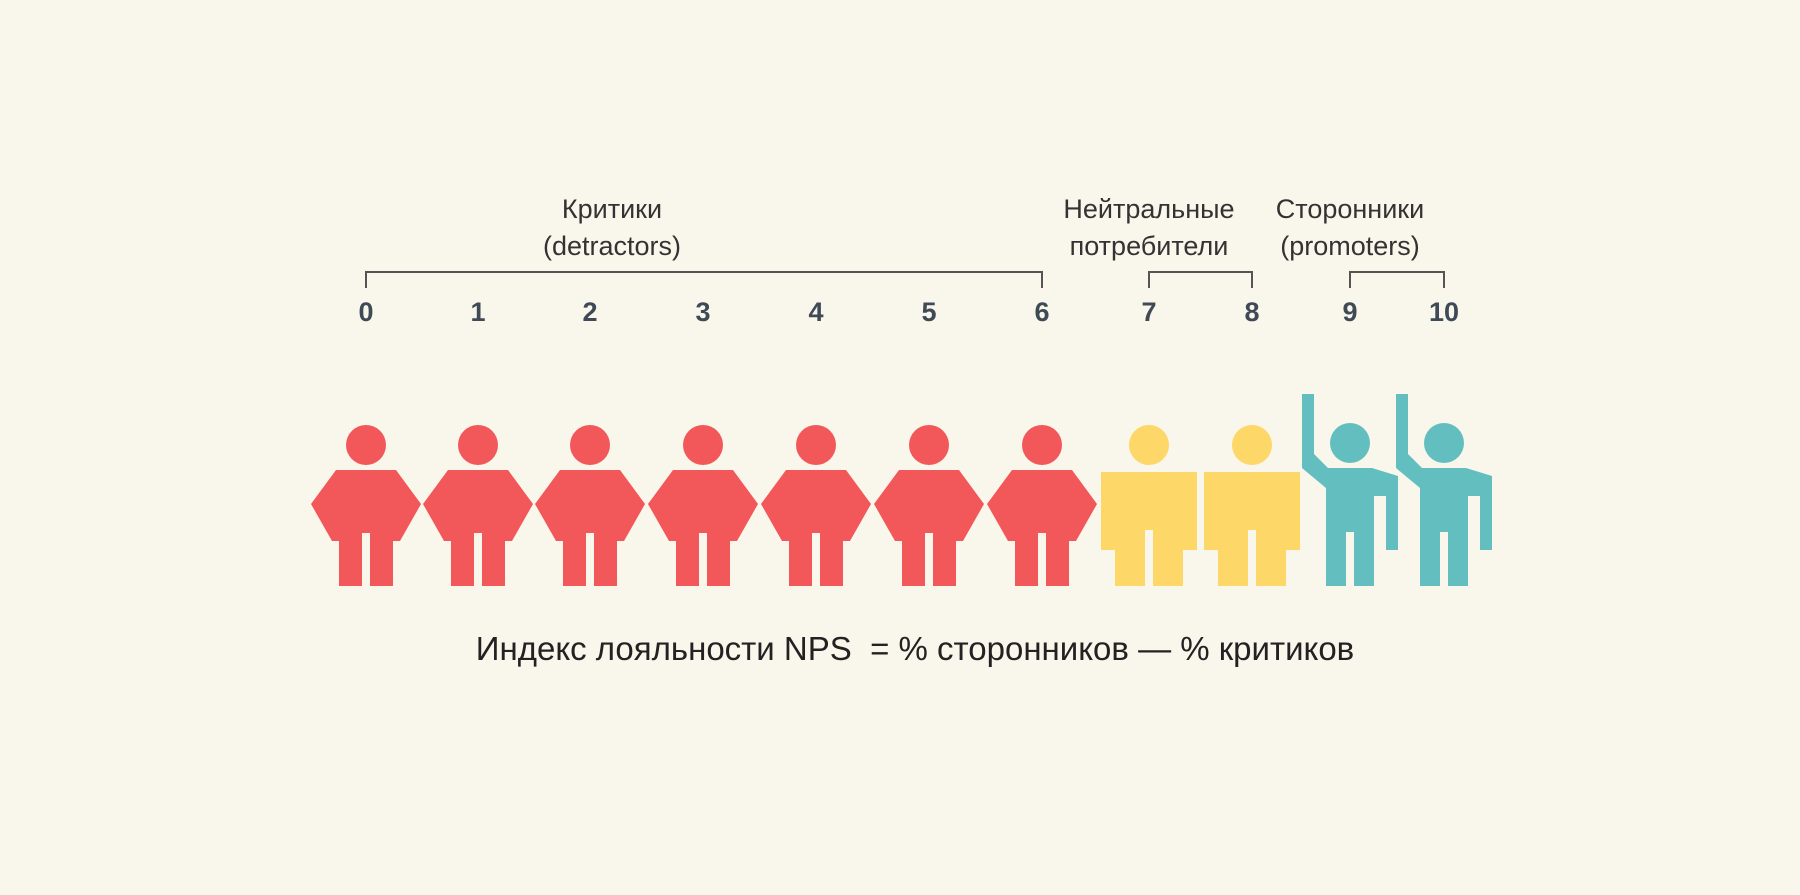 This screenshot has height=895, width=1800. Describe the element at coordinates (477, 312) in the screenshot. I see `score-1: 1` at that location.